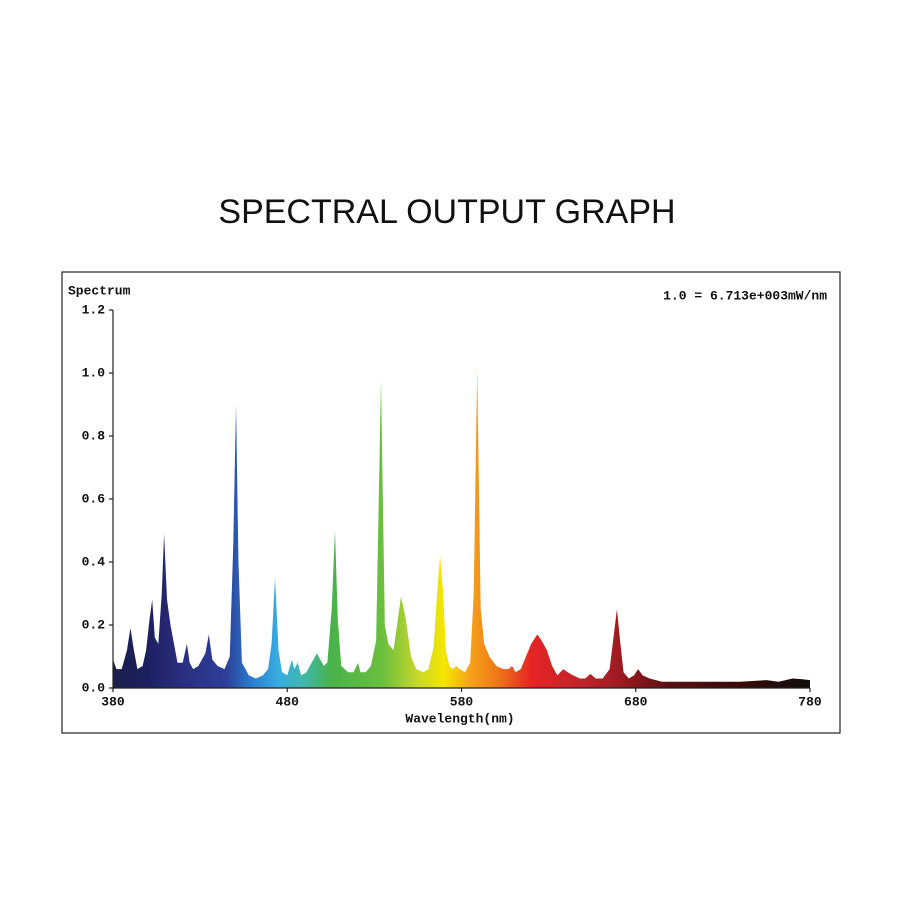 The height and width of the screenshot is (900, 900). What do you see at coordinates (810, 701) in the screenshot?
I see `x-tick-label: 780` at bounding box center [810, 701].